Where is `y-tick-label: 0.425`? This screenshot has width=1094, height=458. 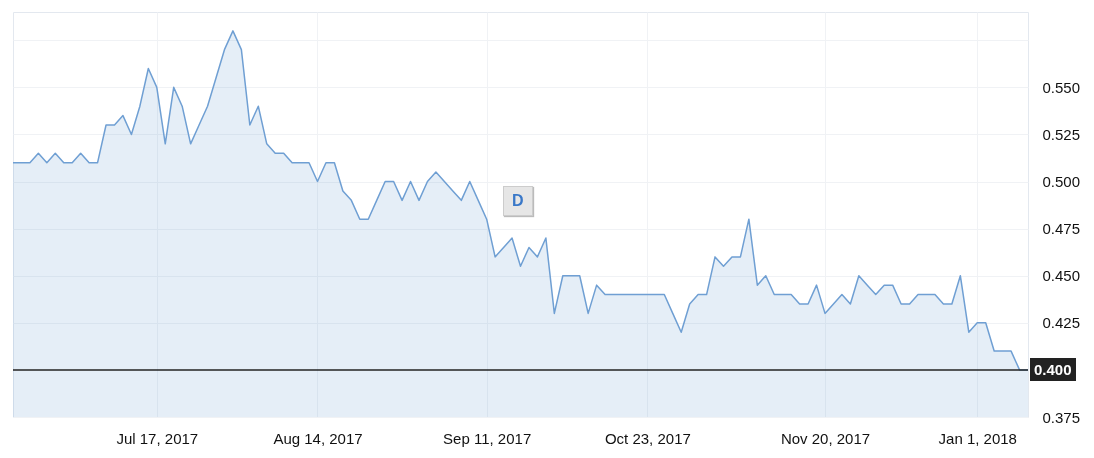 y-tick-label: 0.425 is located at coordinates (1061, 323).